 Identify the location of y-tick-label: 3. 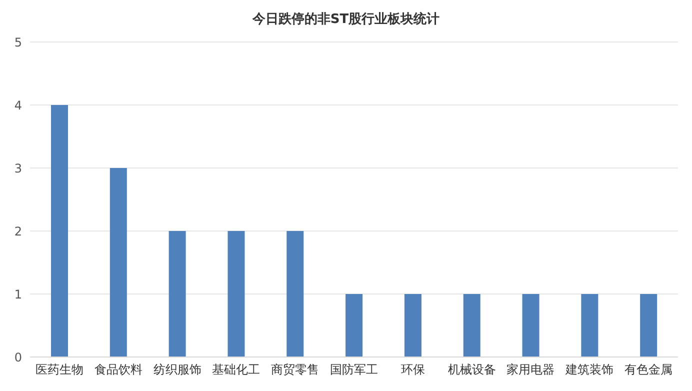
(18, 168).